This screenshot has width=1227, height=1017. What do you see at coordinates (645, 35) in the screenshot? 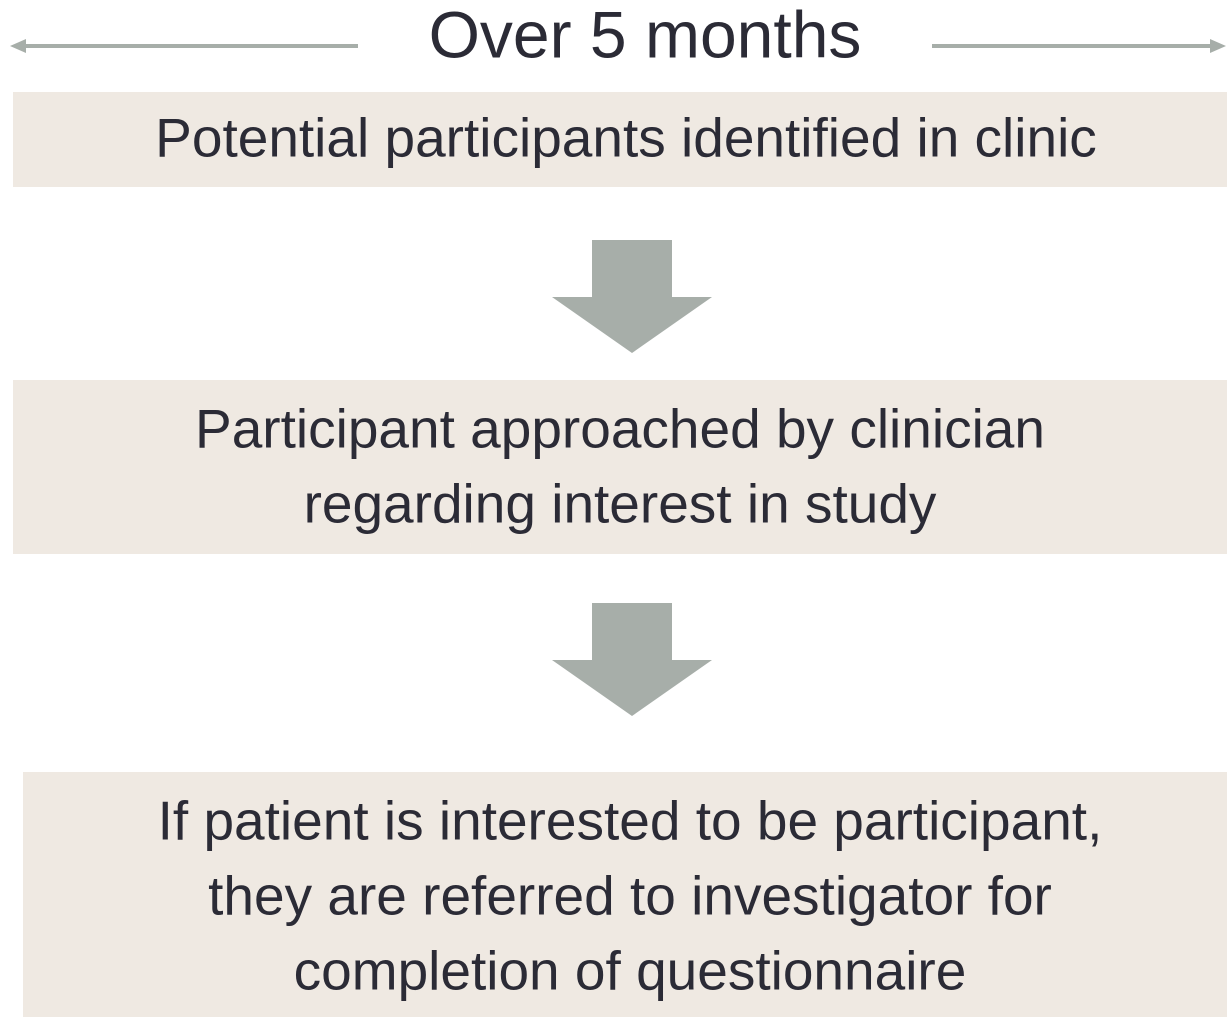
I see `header-title: Over 5 months` at bounding box center [645, 35].